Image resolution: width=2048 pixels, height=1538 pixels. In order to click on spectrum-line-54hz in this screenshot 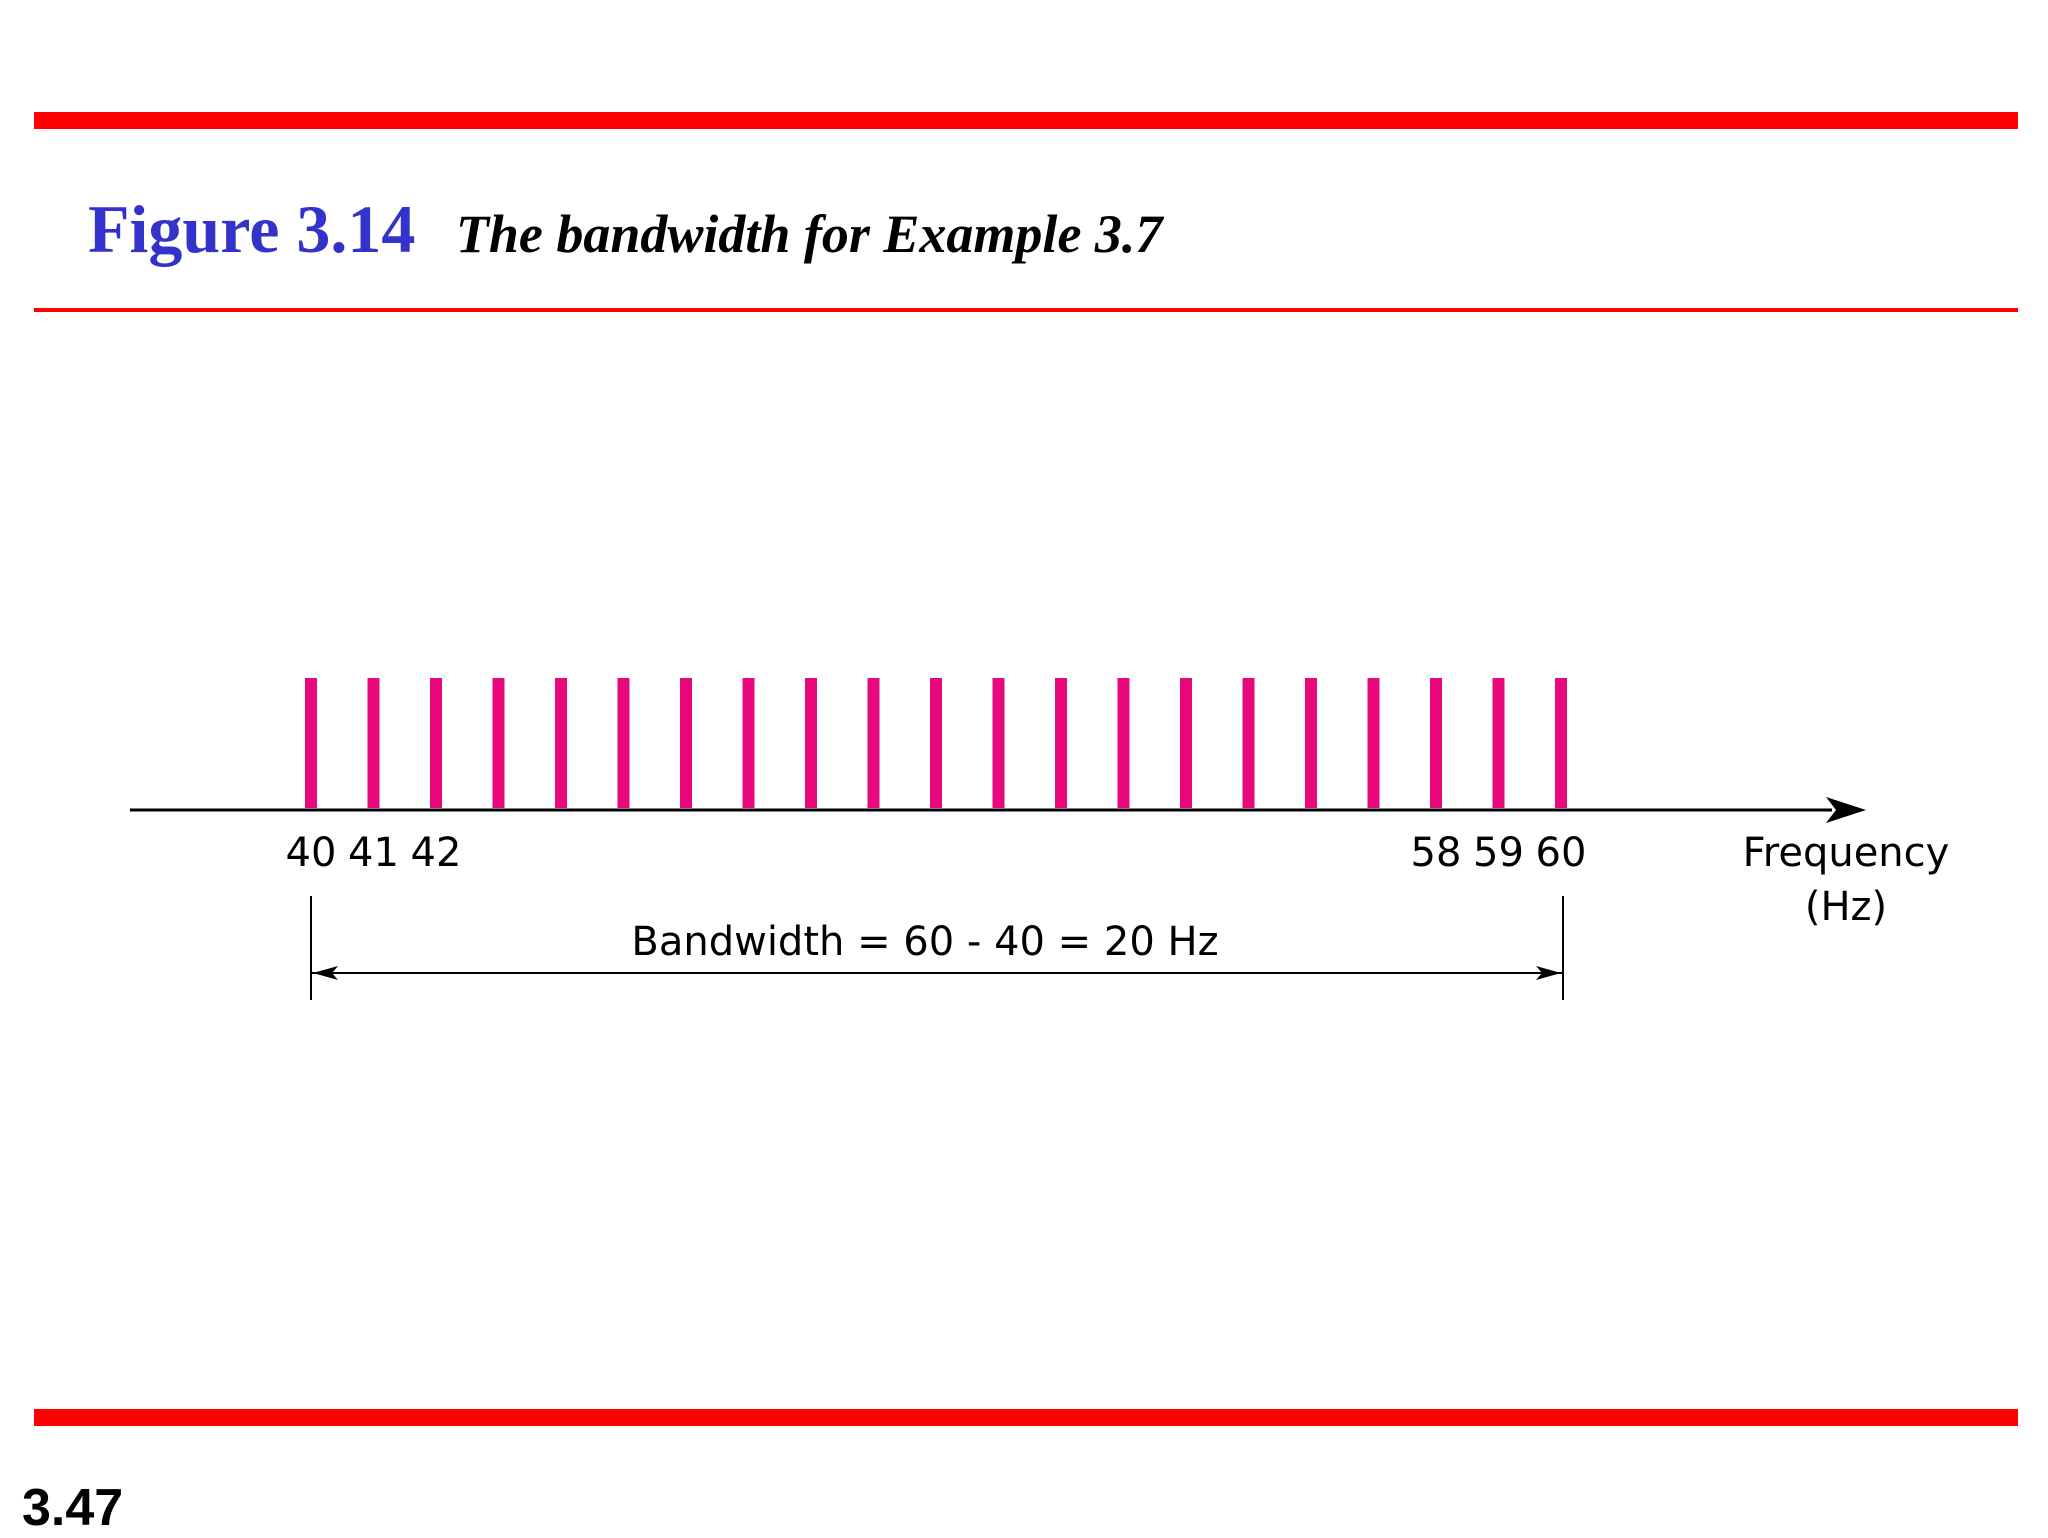, I will do `click(1186, 743)`.